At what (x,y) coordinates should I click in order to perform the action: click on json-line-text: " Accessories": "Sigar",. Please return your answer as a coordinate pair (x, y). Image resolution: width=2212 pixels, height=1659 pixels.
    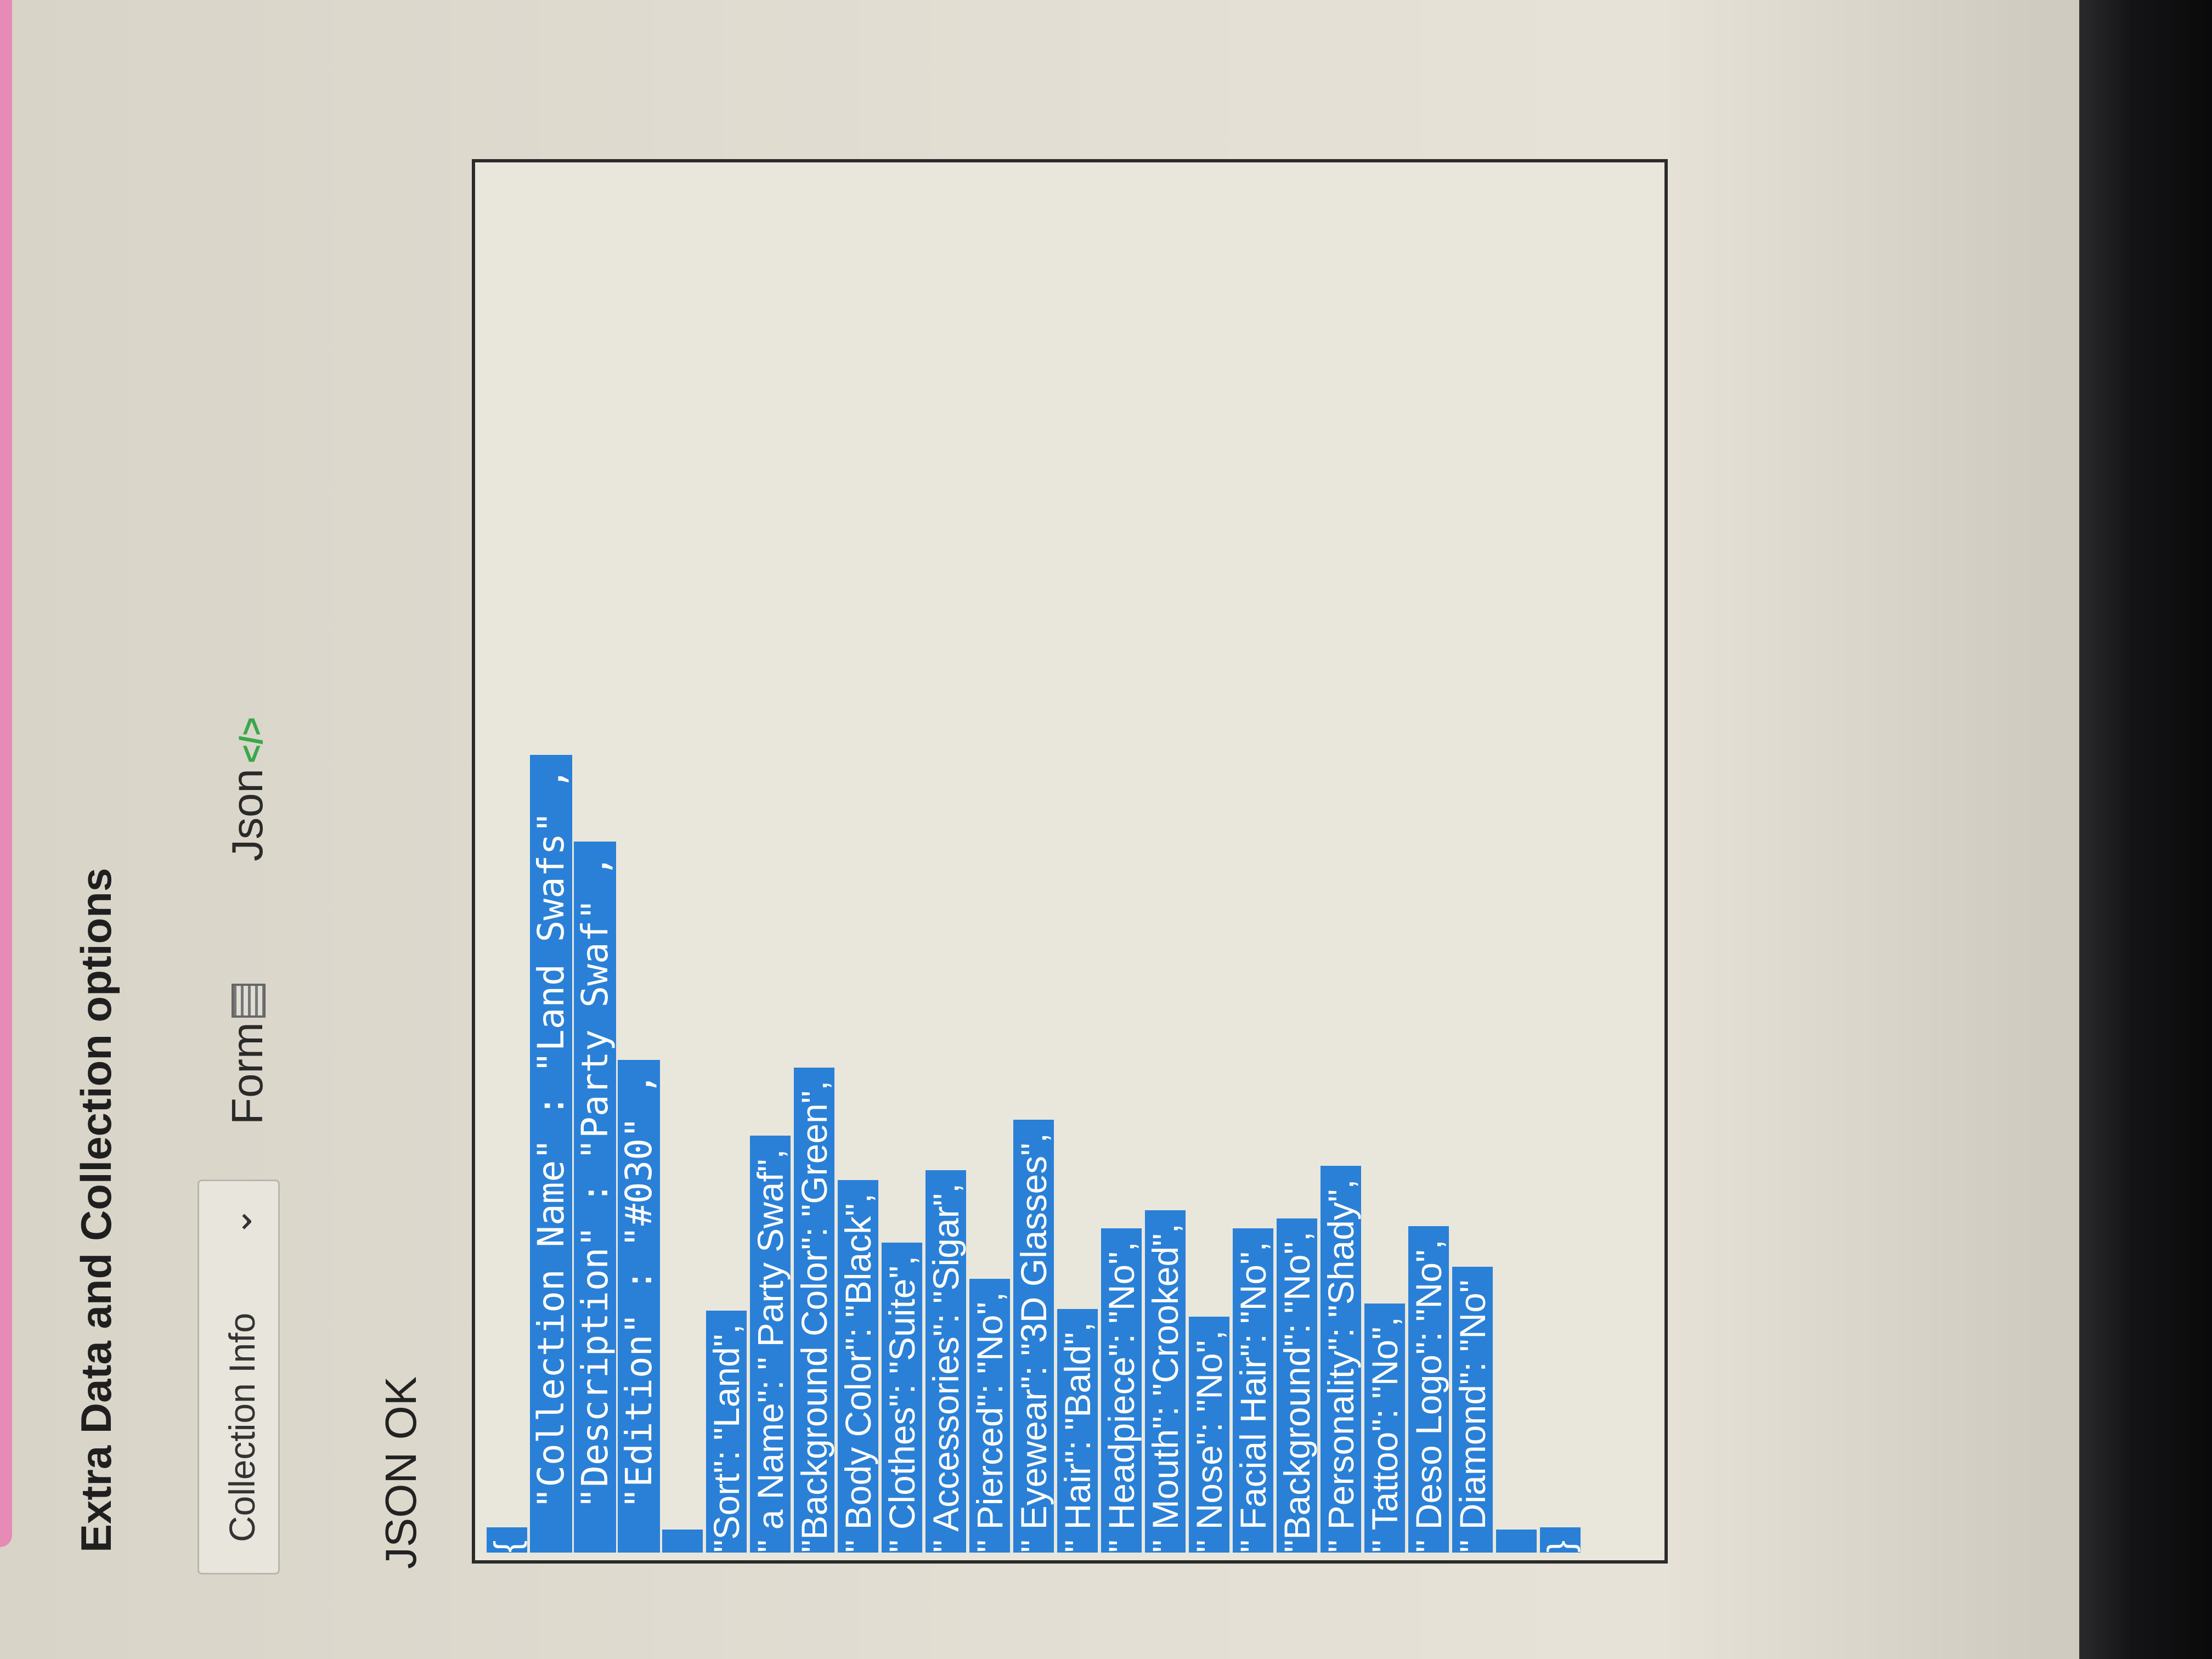
    Looking at the image, I should click on (946, 1362).